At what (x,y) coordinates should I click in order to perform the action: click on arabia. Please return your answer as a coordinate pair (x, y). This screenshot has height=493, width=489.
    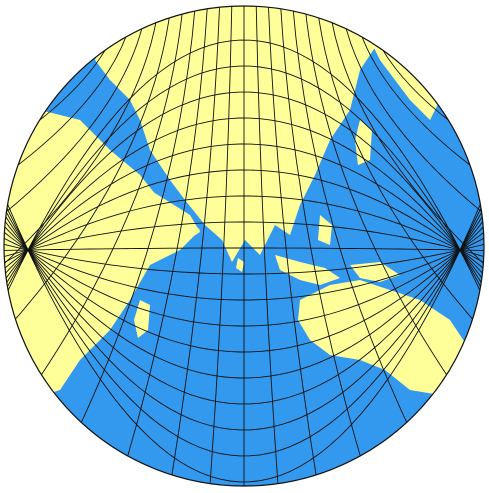
    Looking at the image, I should click on (170, 217).